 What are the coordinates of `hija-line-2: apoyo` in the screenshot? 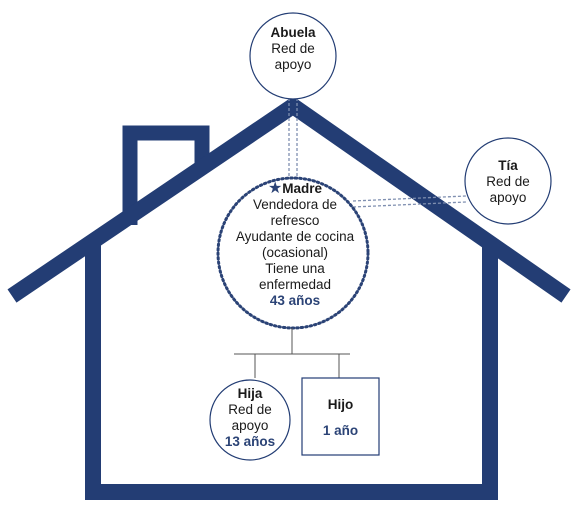 It's located at (250, 425).